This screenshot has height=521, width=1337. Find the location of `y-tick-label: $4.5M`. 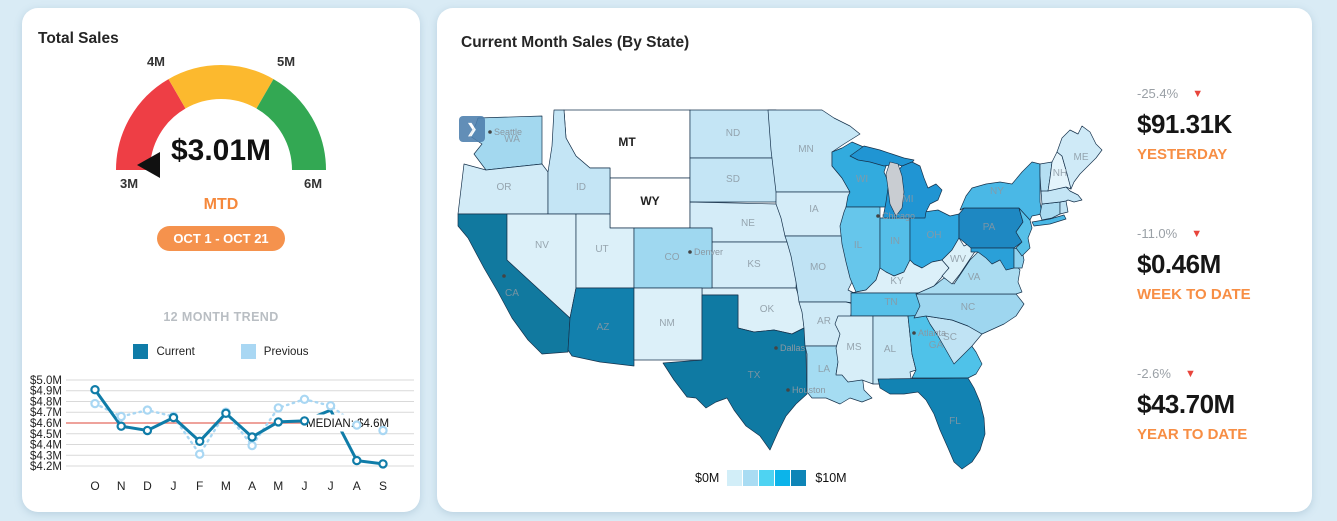

y-tick-label: $4.5M is located at coordinates (46, 435).